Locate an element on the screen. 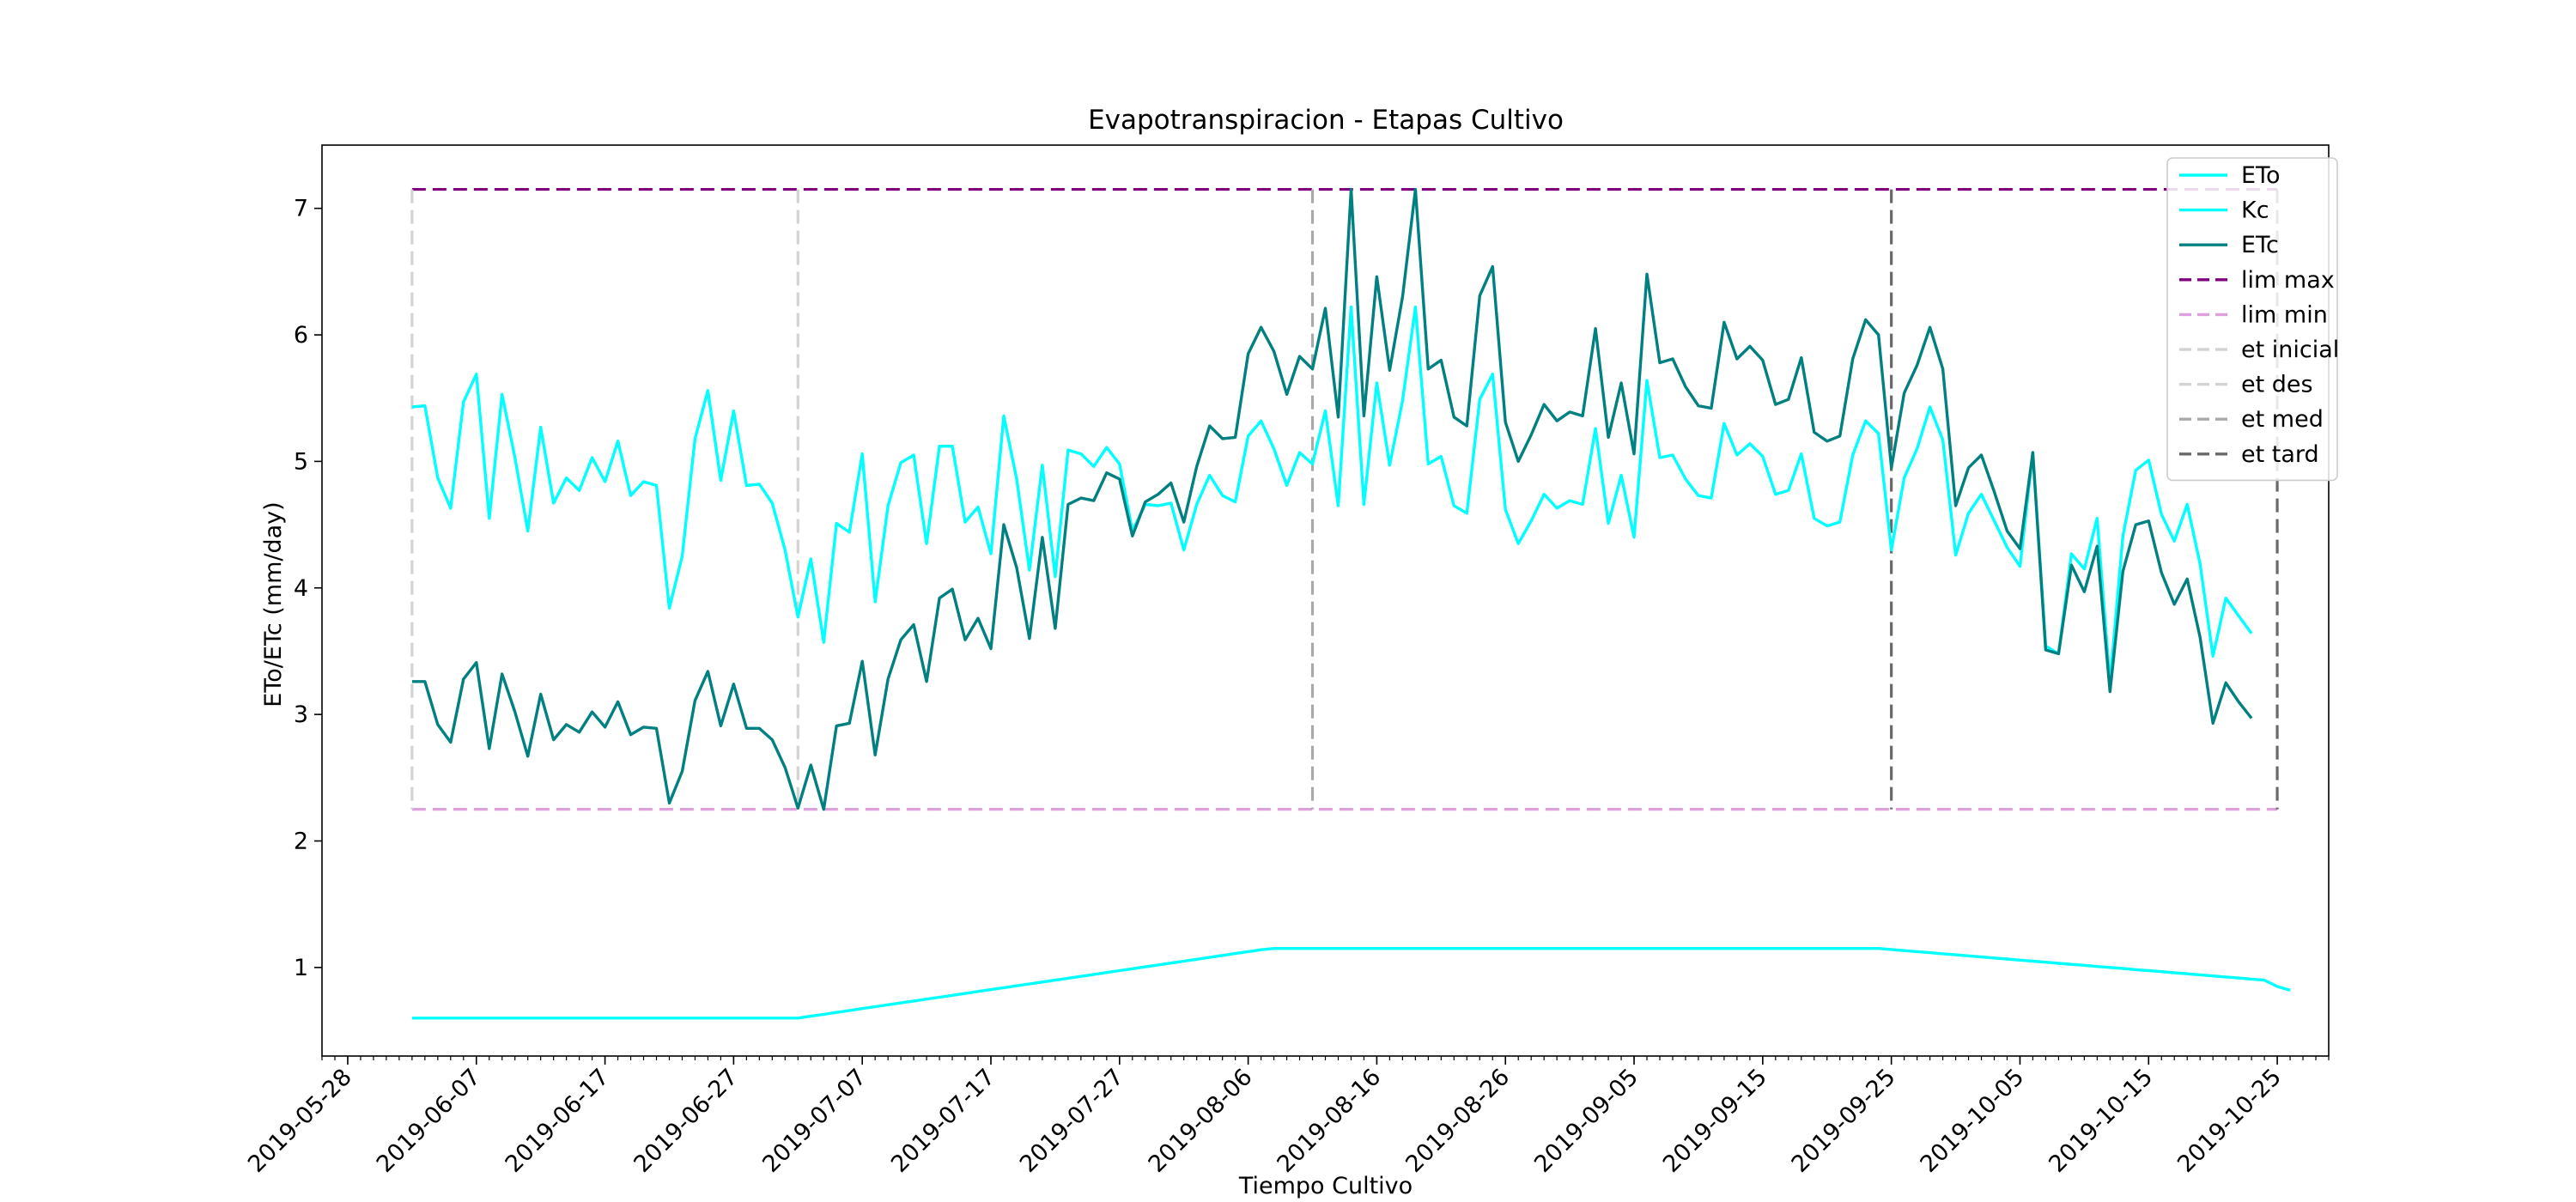 This screenshot has width=2576, height=1202. x-tick-label: 2019-07-07 is located at coordinates (814, 1121).